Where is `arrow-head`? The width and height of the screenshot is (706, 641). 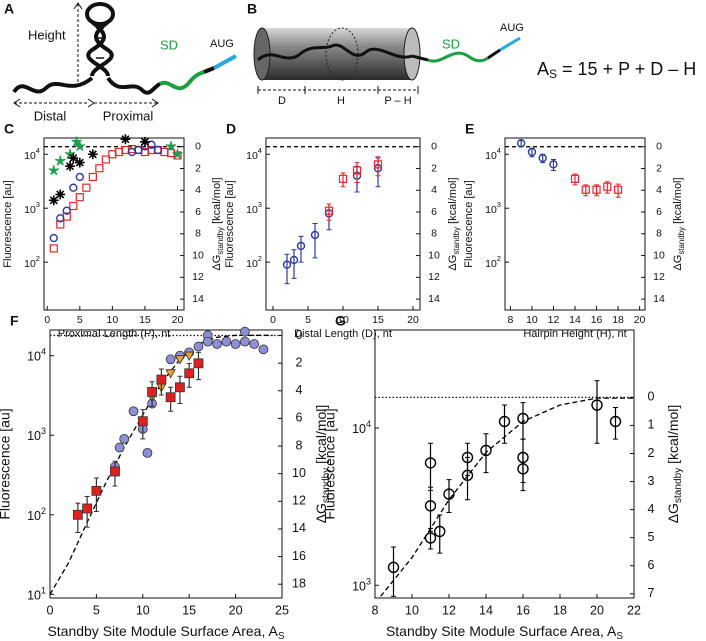
arrow-head is located at coordinates (78, 6).